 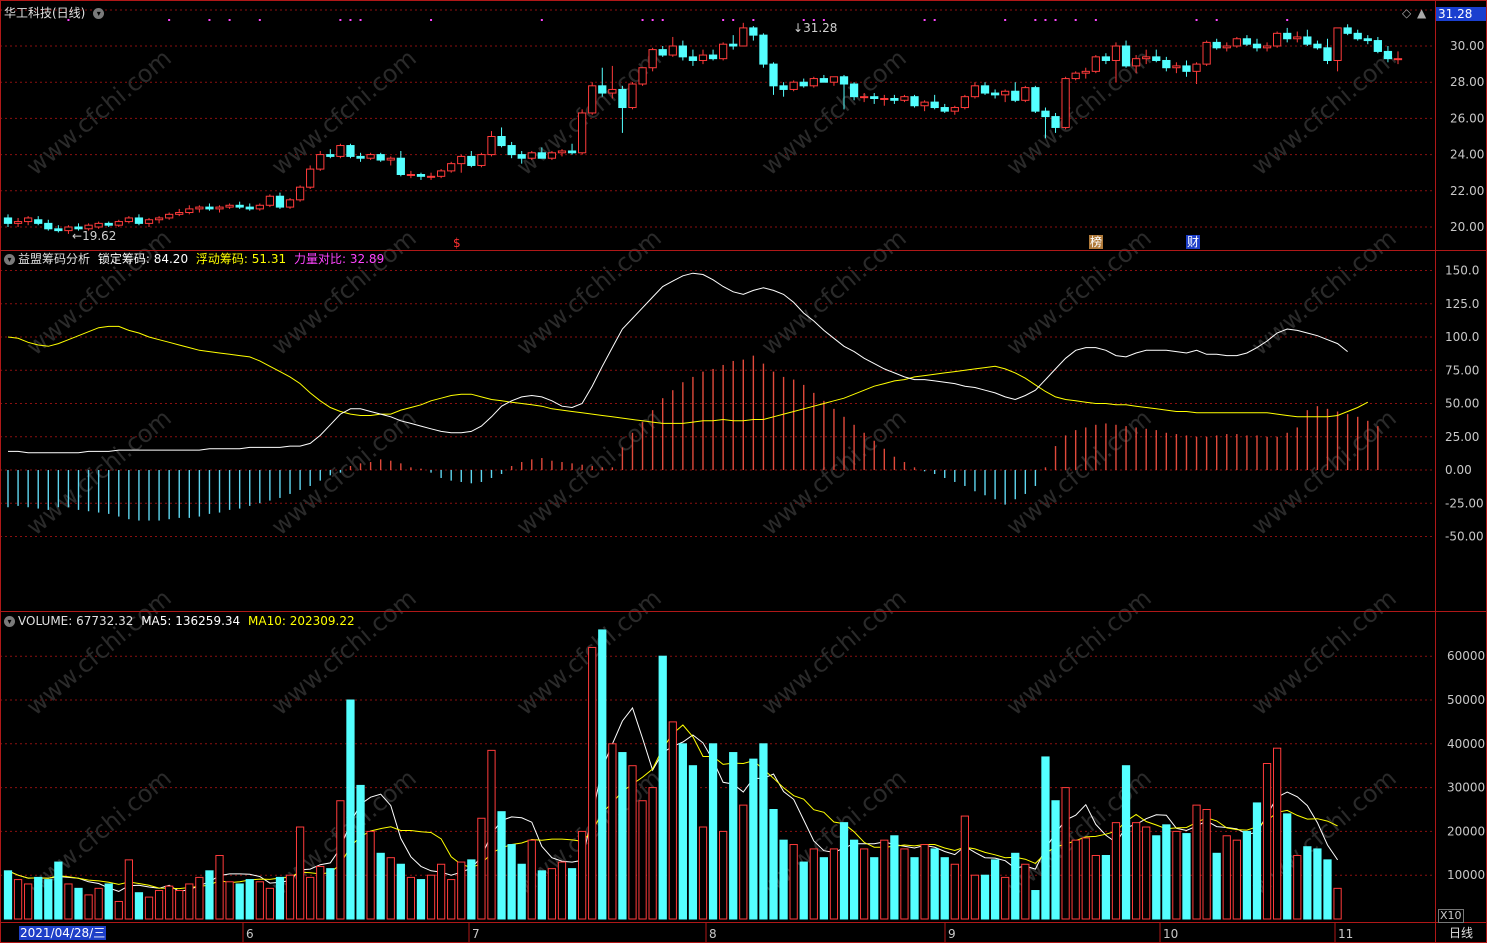 What do you see at coordinates (269, 259) in the screenshot?
I see `floating-value: 51.31` at bounding box center [269, 259].